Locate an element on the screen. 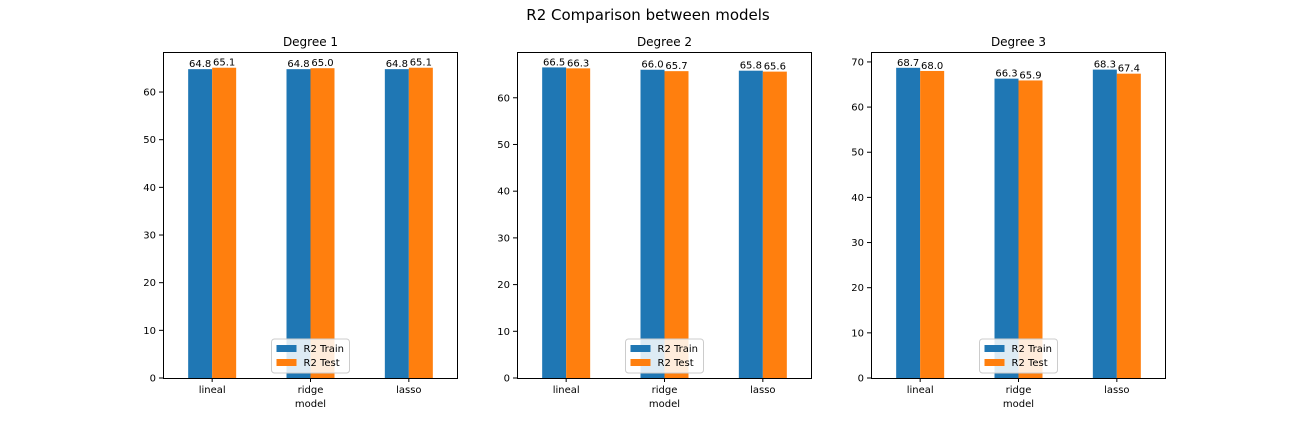 The width and height of the screenshot is (1296, 432). bar-value-label: 66.5 is located at coordinates (554, 62).